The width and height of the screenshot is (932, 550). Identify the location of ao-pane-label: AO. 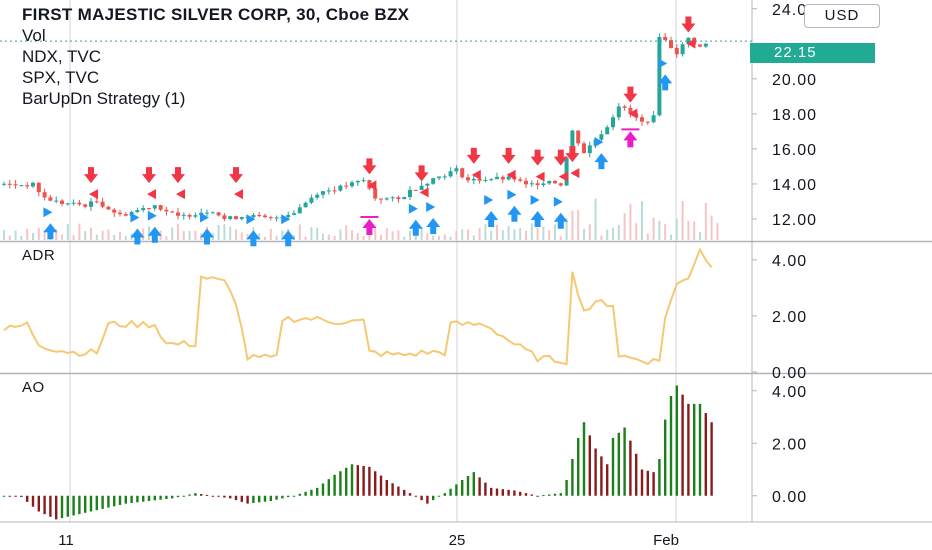
(33, 387).